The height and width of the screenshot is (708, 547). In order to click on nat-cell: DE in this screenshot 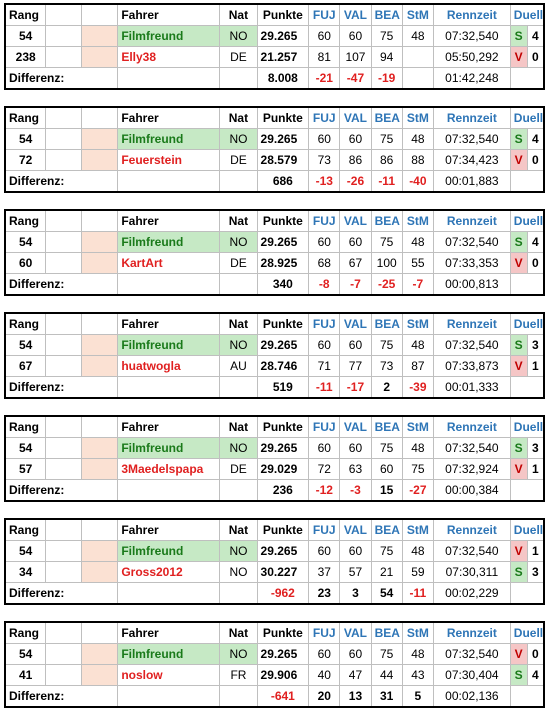, I will do `click(238, 160)`.